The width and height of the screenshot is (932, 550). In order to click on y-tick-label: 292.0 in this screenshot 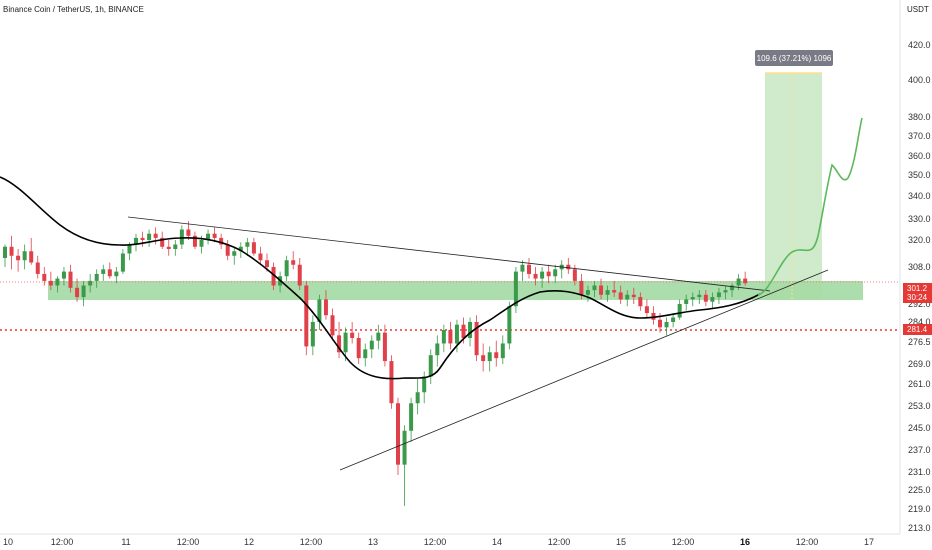, I will do `click(919, 304)`.